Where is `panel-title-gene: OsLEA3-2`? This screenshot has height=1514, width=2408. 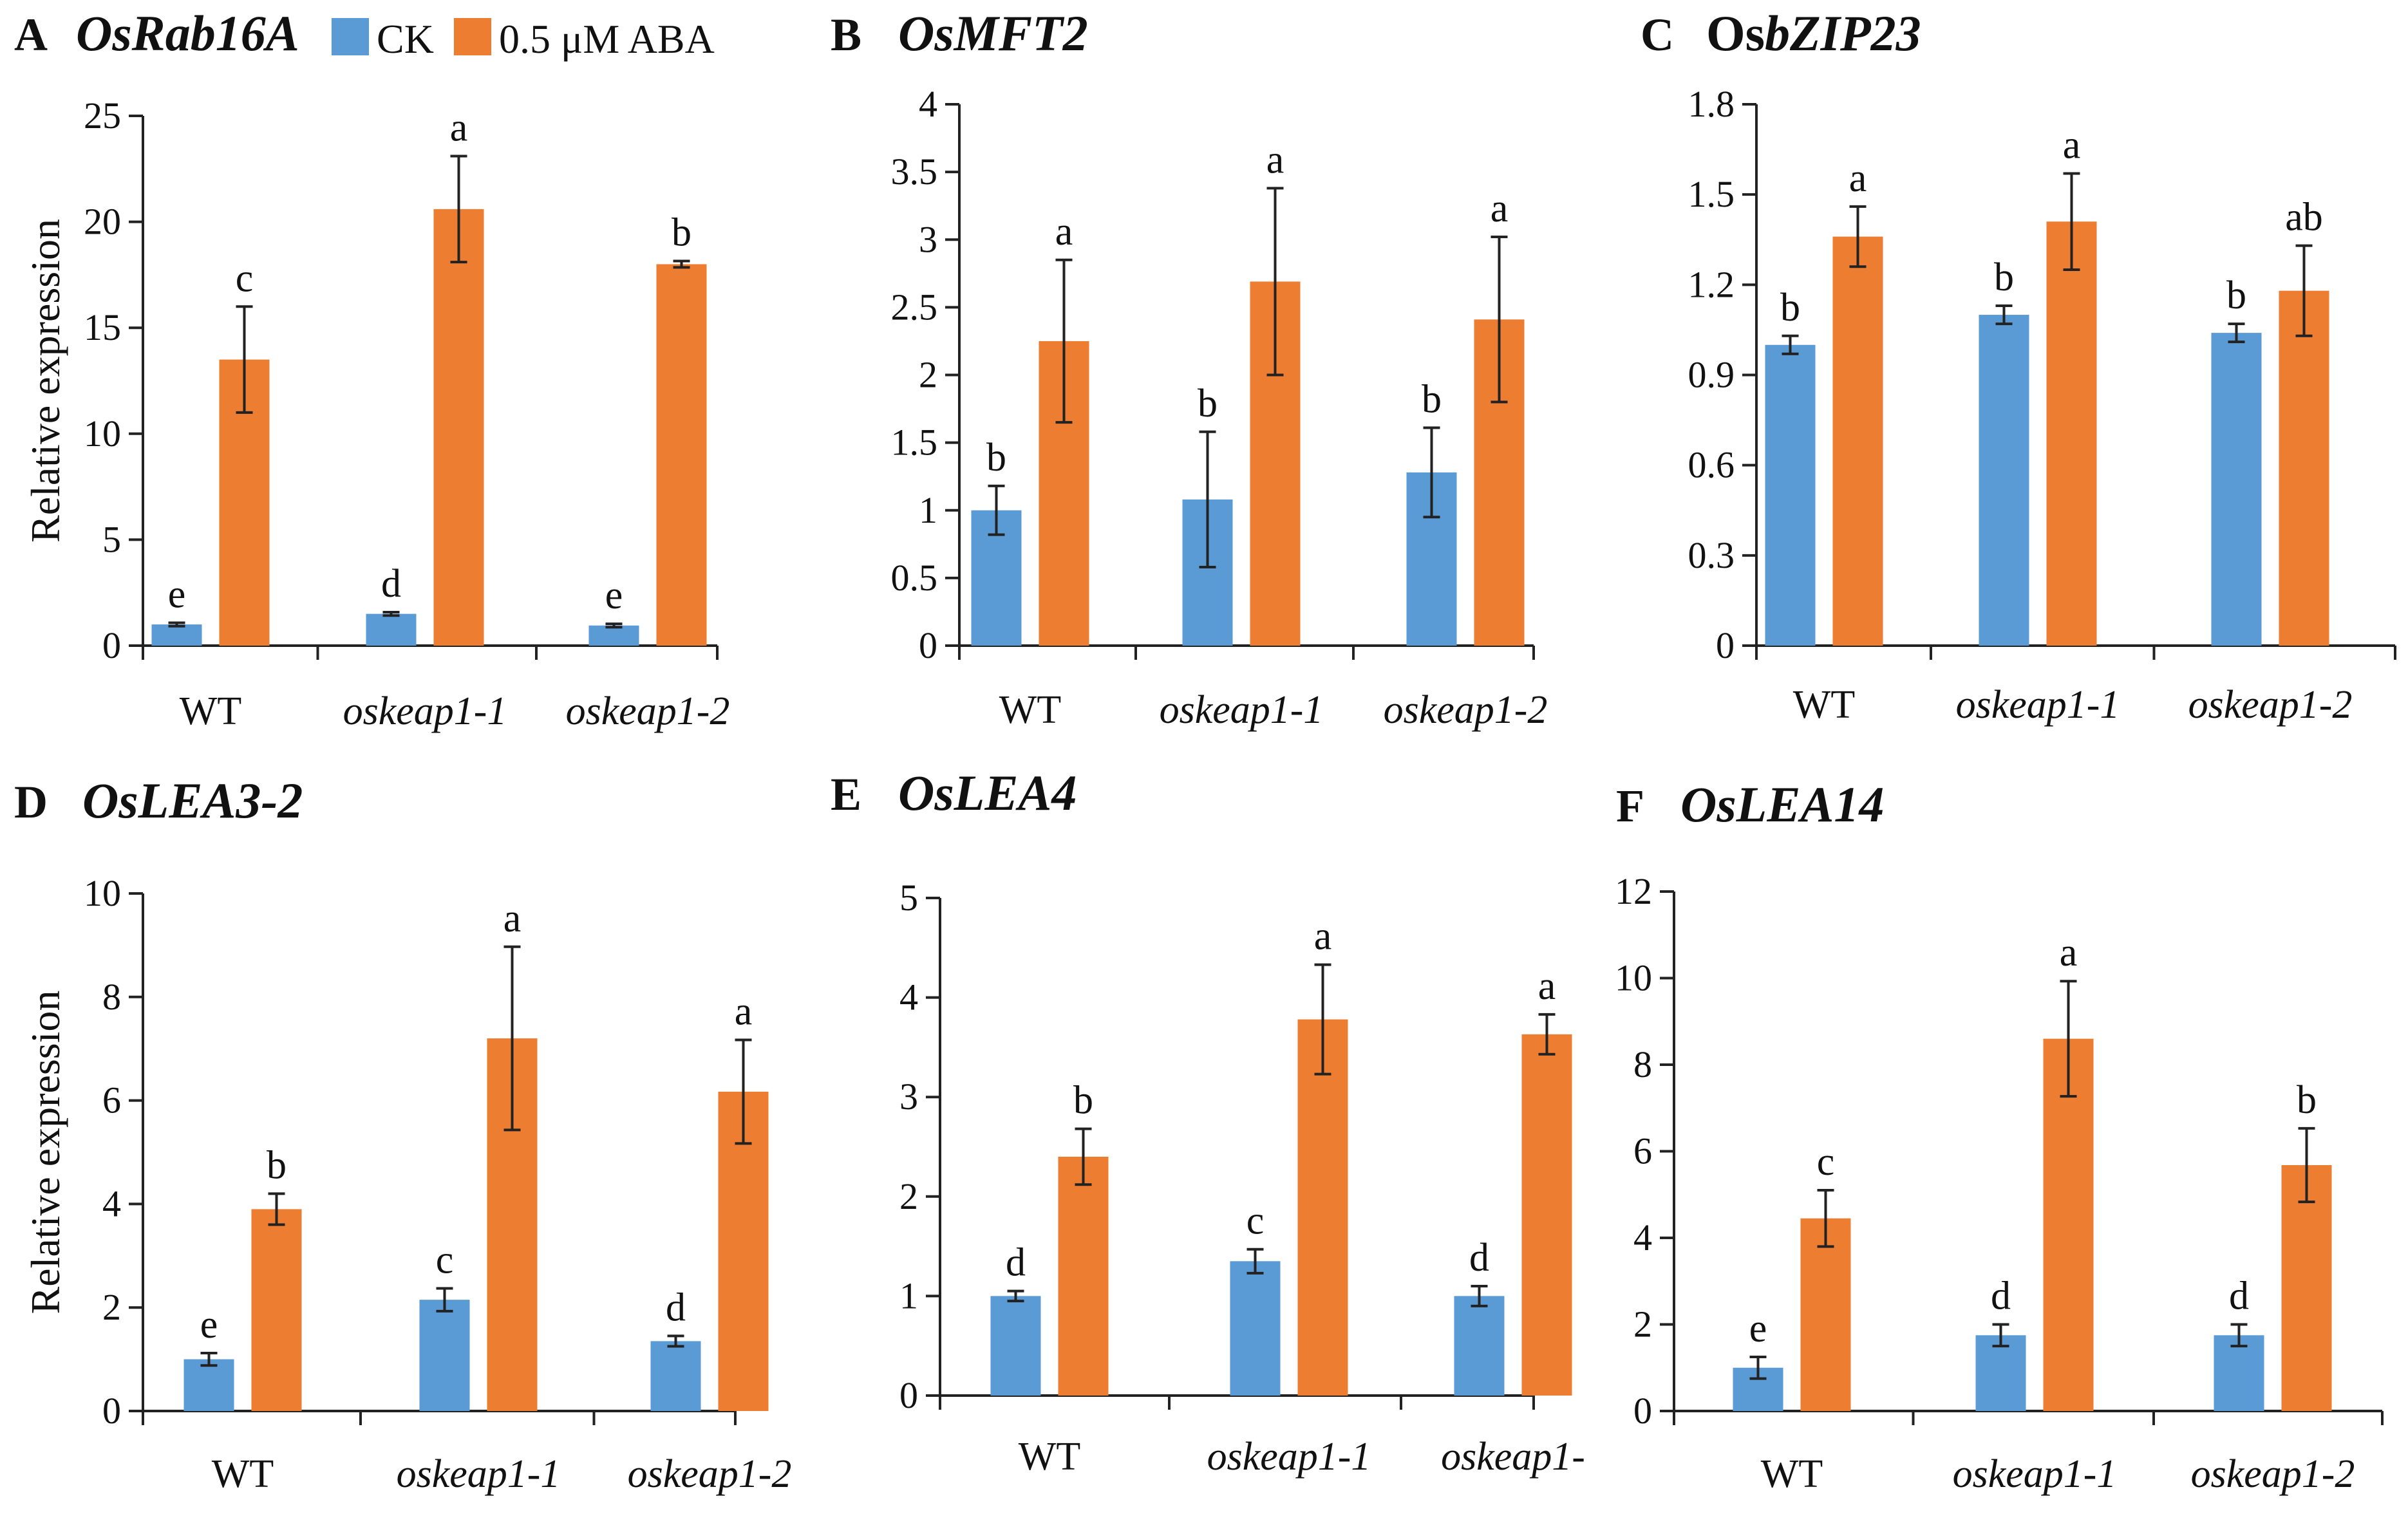 panel-title-gene: OsLEA3-2 is located at coordinates (192, 800).